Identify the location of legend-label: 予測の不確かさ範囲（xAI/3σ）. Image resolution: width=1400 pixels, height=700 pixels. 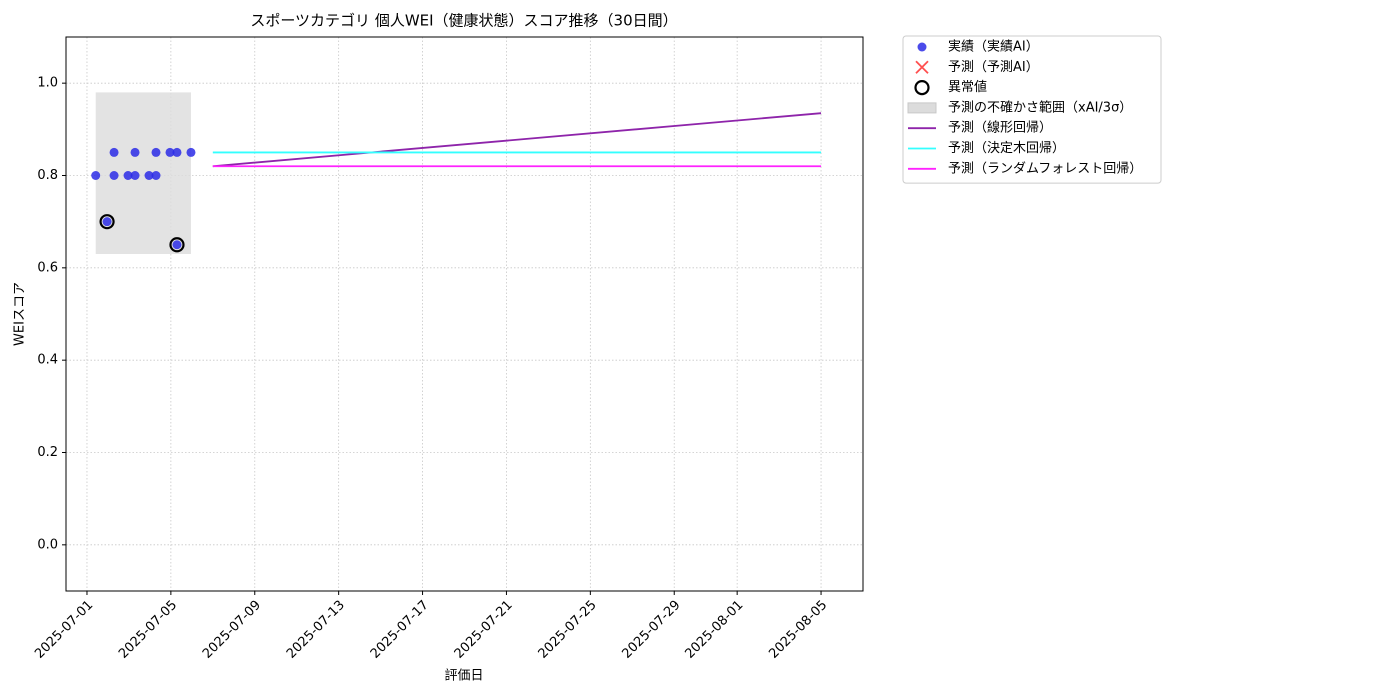
(1040, 107).